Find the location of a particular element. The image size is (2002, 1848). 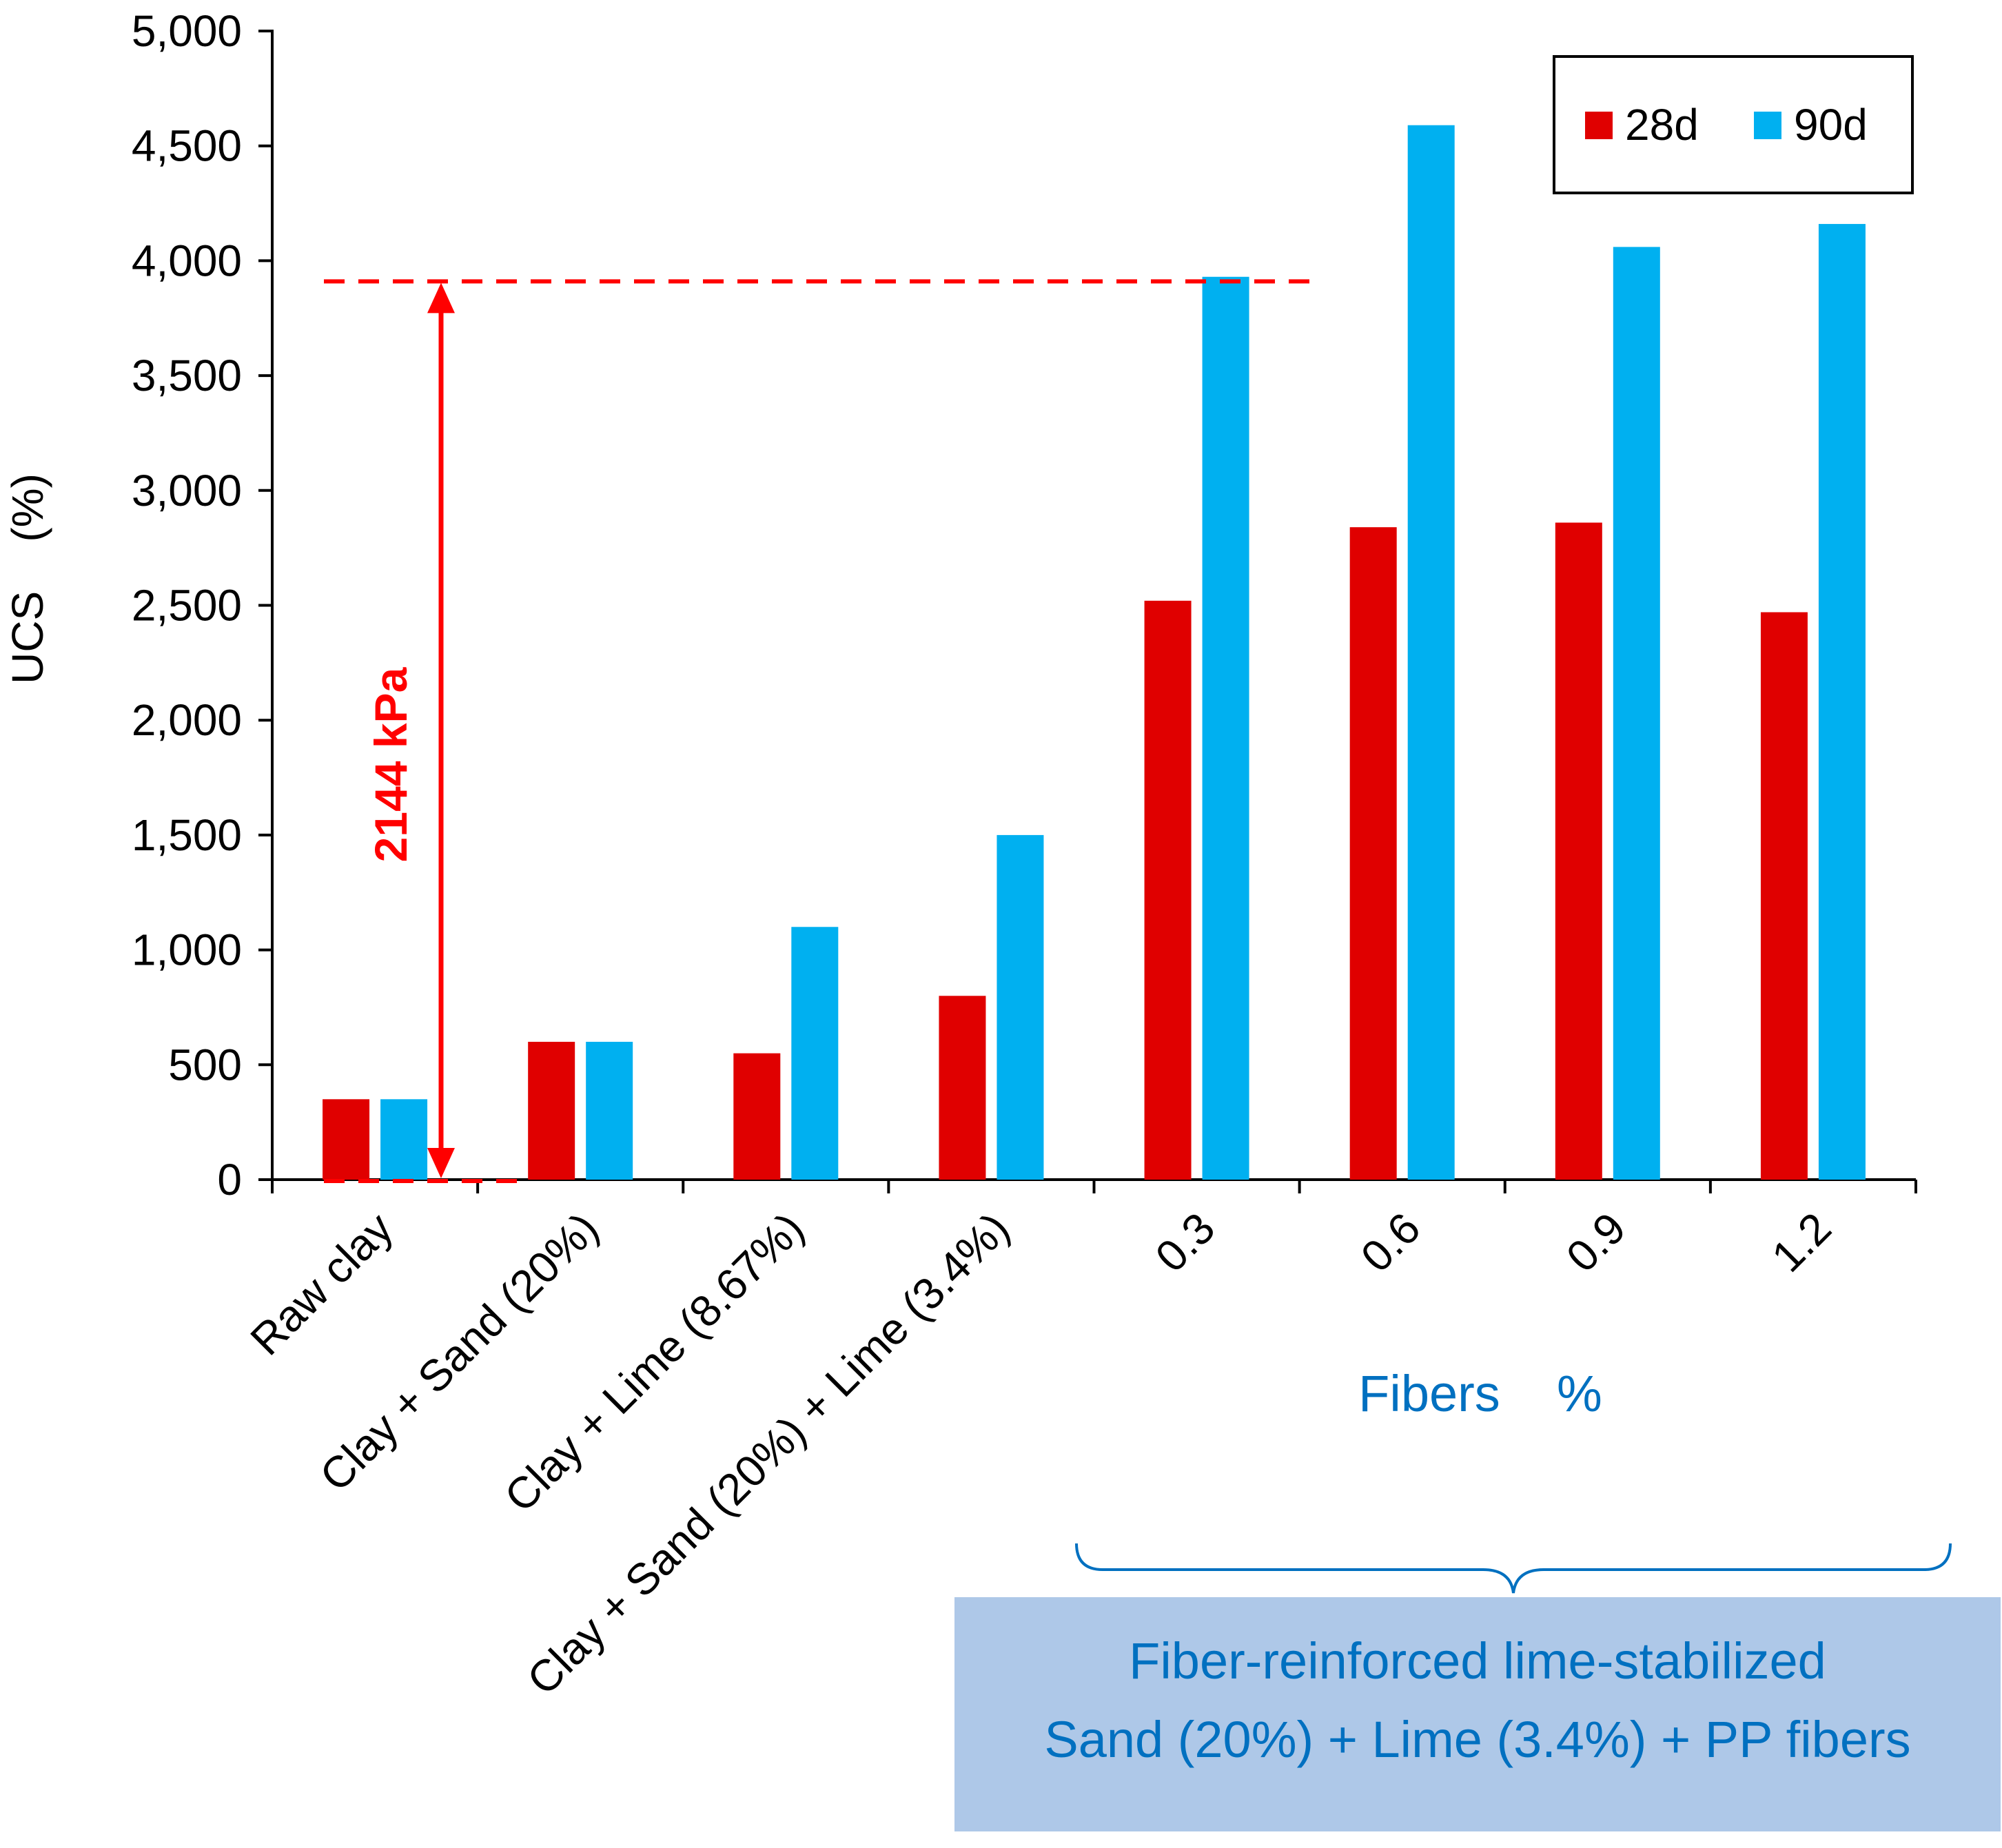

x-tick-label: 0.9 is located at coordinates (1596, 1242).